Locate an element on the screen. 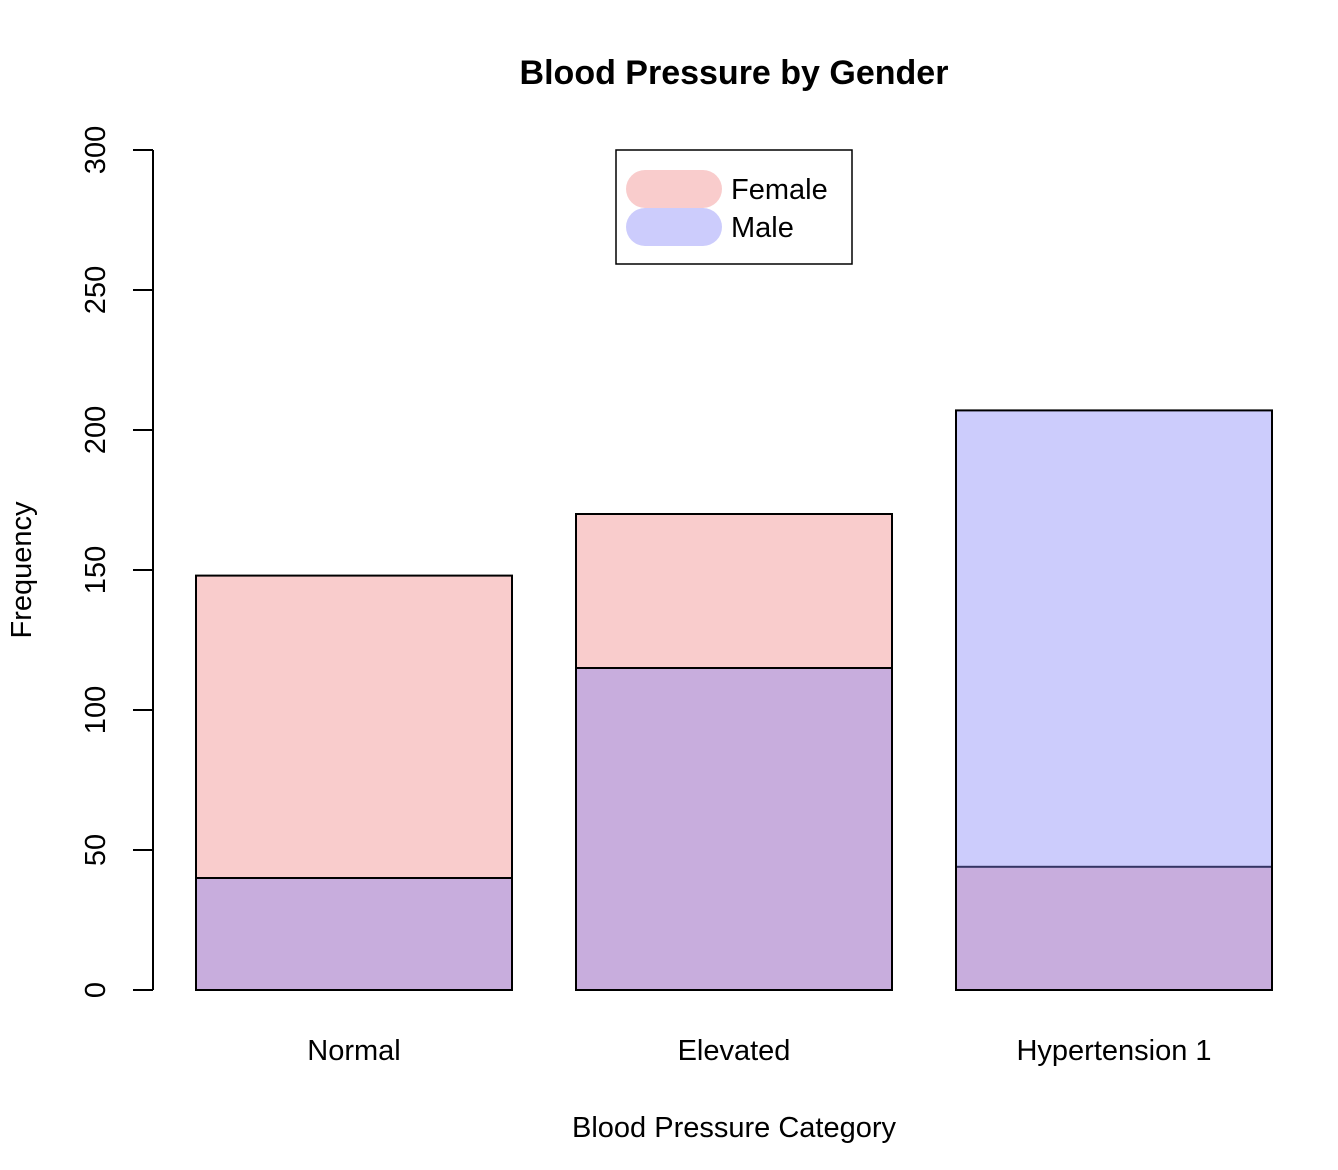  bar-female-elevated is located at coordinates (734, 752).